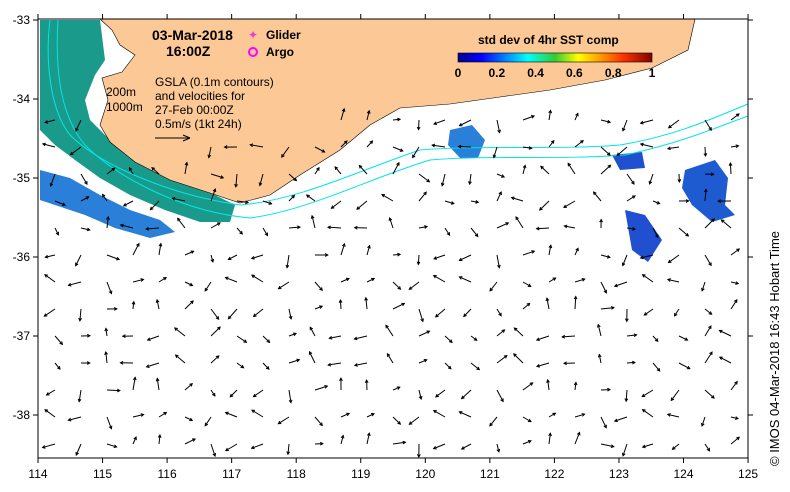  I want to click on colorbar-tick-label: 0.8, so click(613, 73).